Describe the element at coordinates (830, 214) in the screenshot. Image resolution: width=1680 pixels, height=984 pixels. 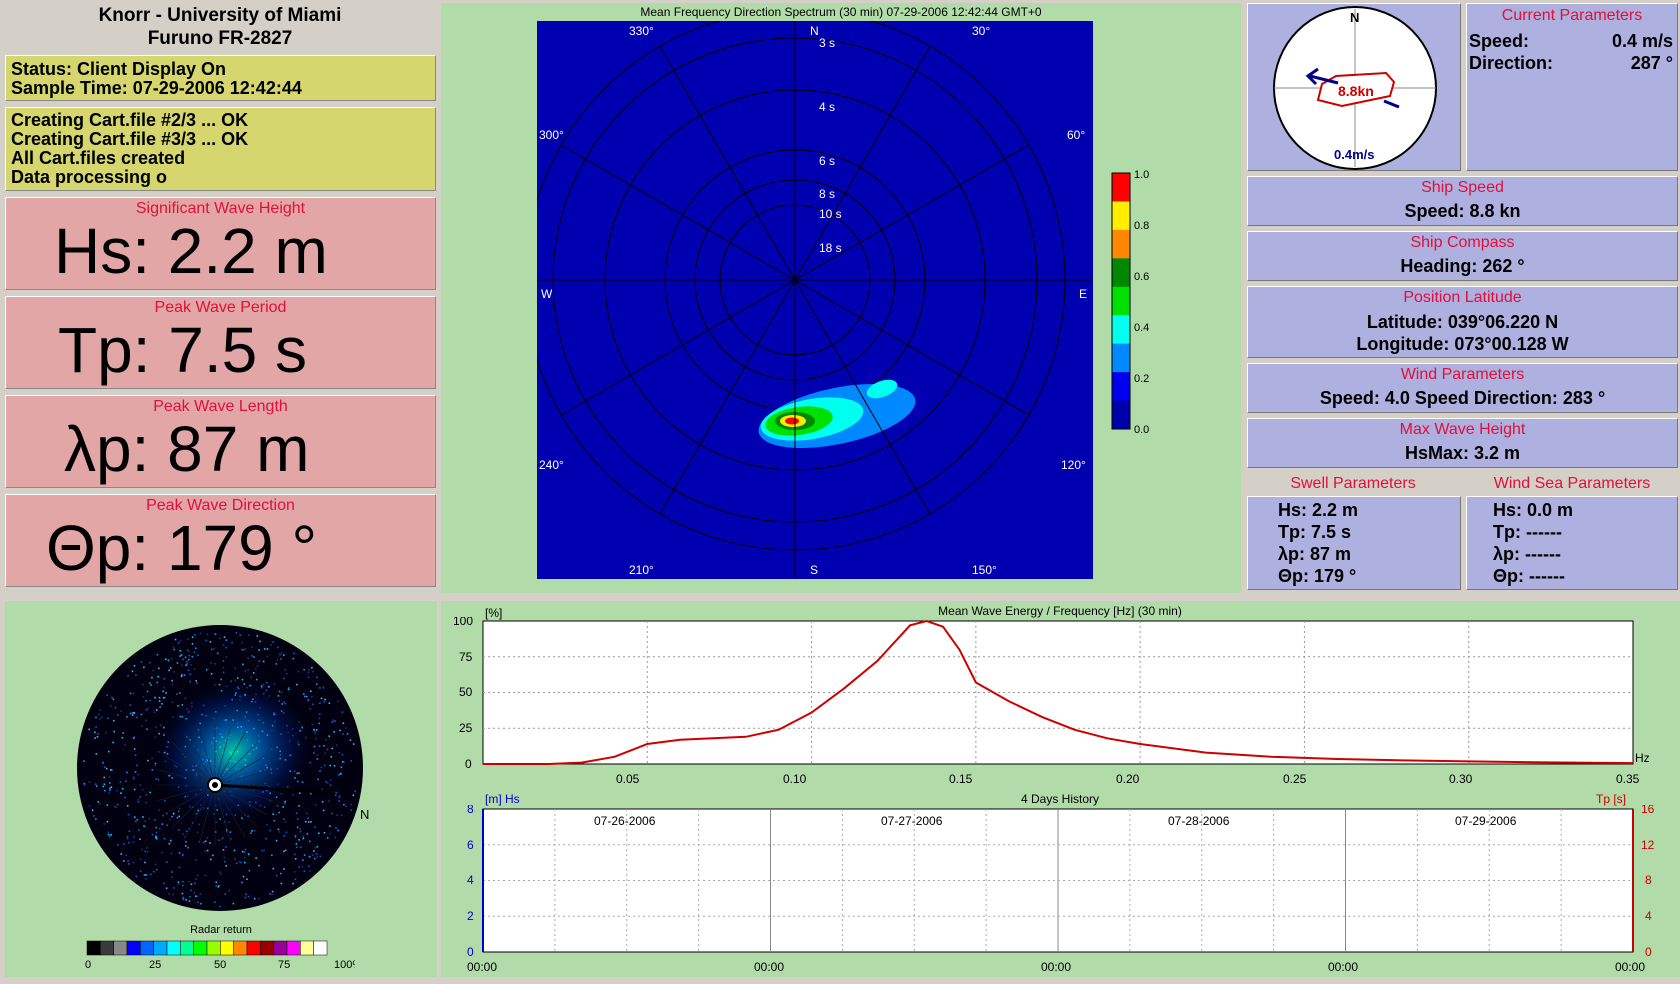
I see `period-label: 10 s` at that location.